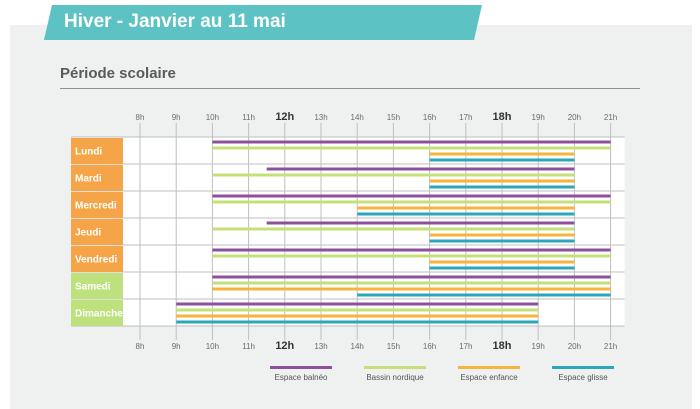 The width and height of the screenshot is (700, 409). Describe the element at coordinates (248, 117) in the screenshot. I see `x-tick-label-top: 11h` at that location.